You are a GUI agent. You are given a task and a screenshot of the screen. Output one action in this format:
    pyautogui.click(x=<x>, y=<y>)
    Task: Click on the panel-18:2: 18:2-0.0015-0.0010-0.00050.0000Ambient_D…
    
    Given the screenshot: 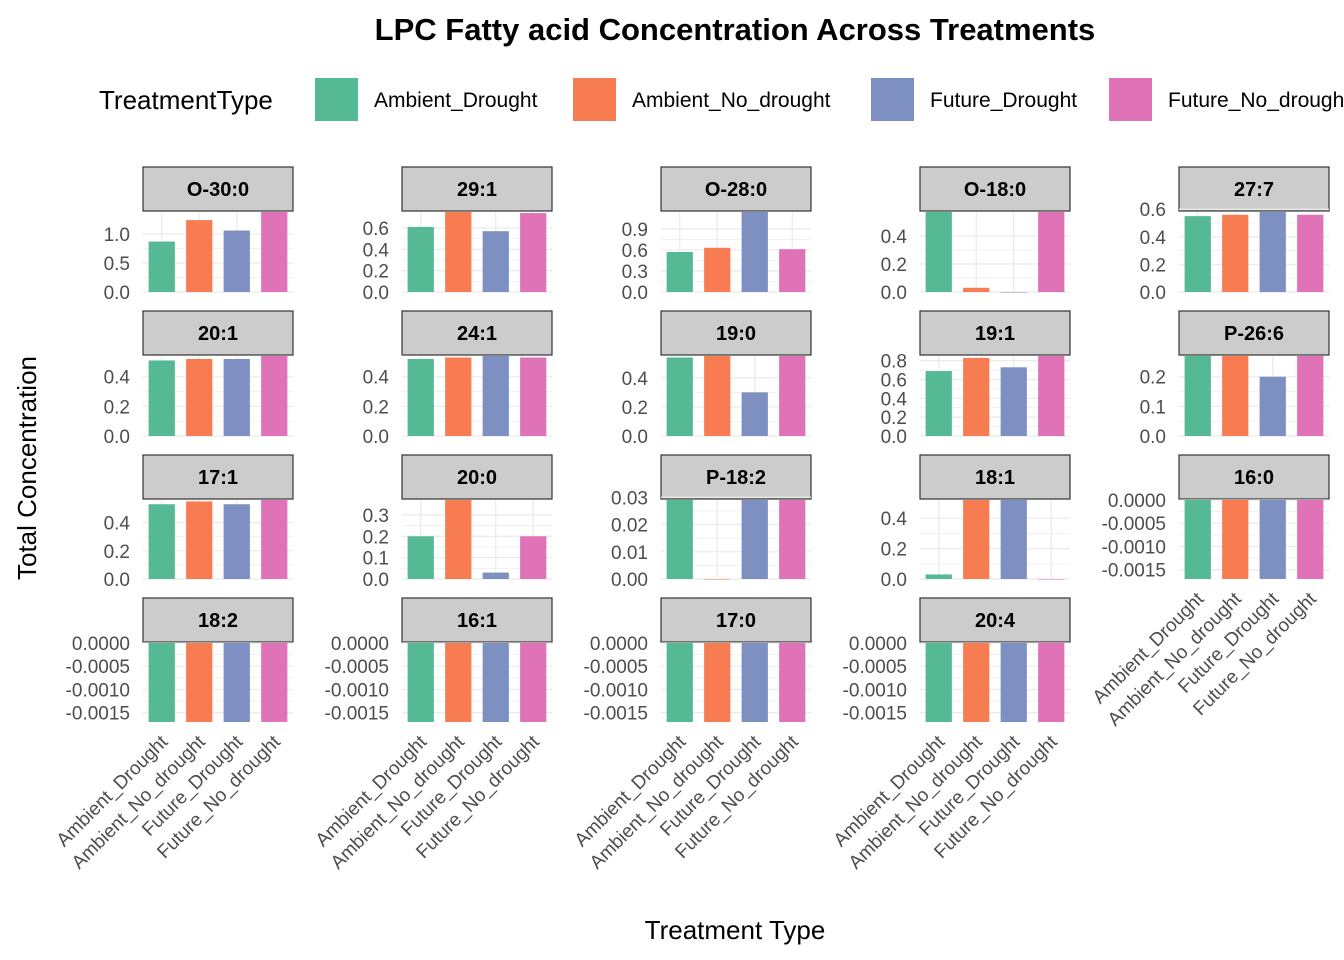 What is the action you would take?
    pyautogui.click(x=173, y=735)
    